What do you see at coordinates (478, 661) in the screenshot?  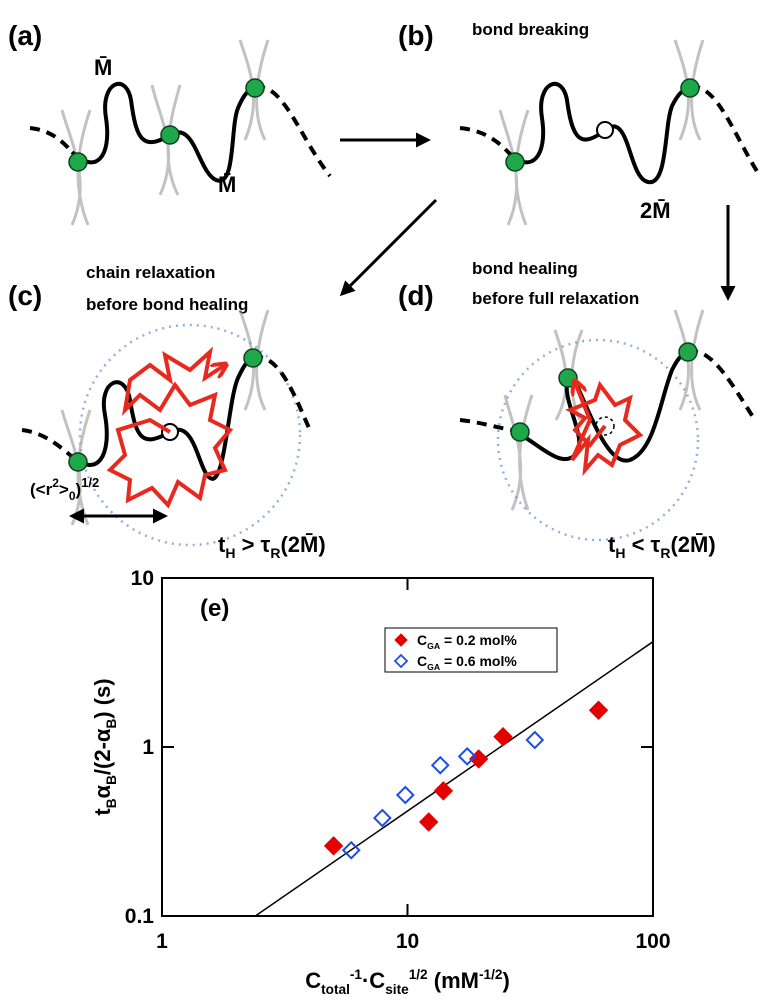 I see `label-part: = 0.6 mol%` at bounding box center [478, 661].